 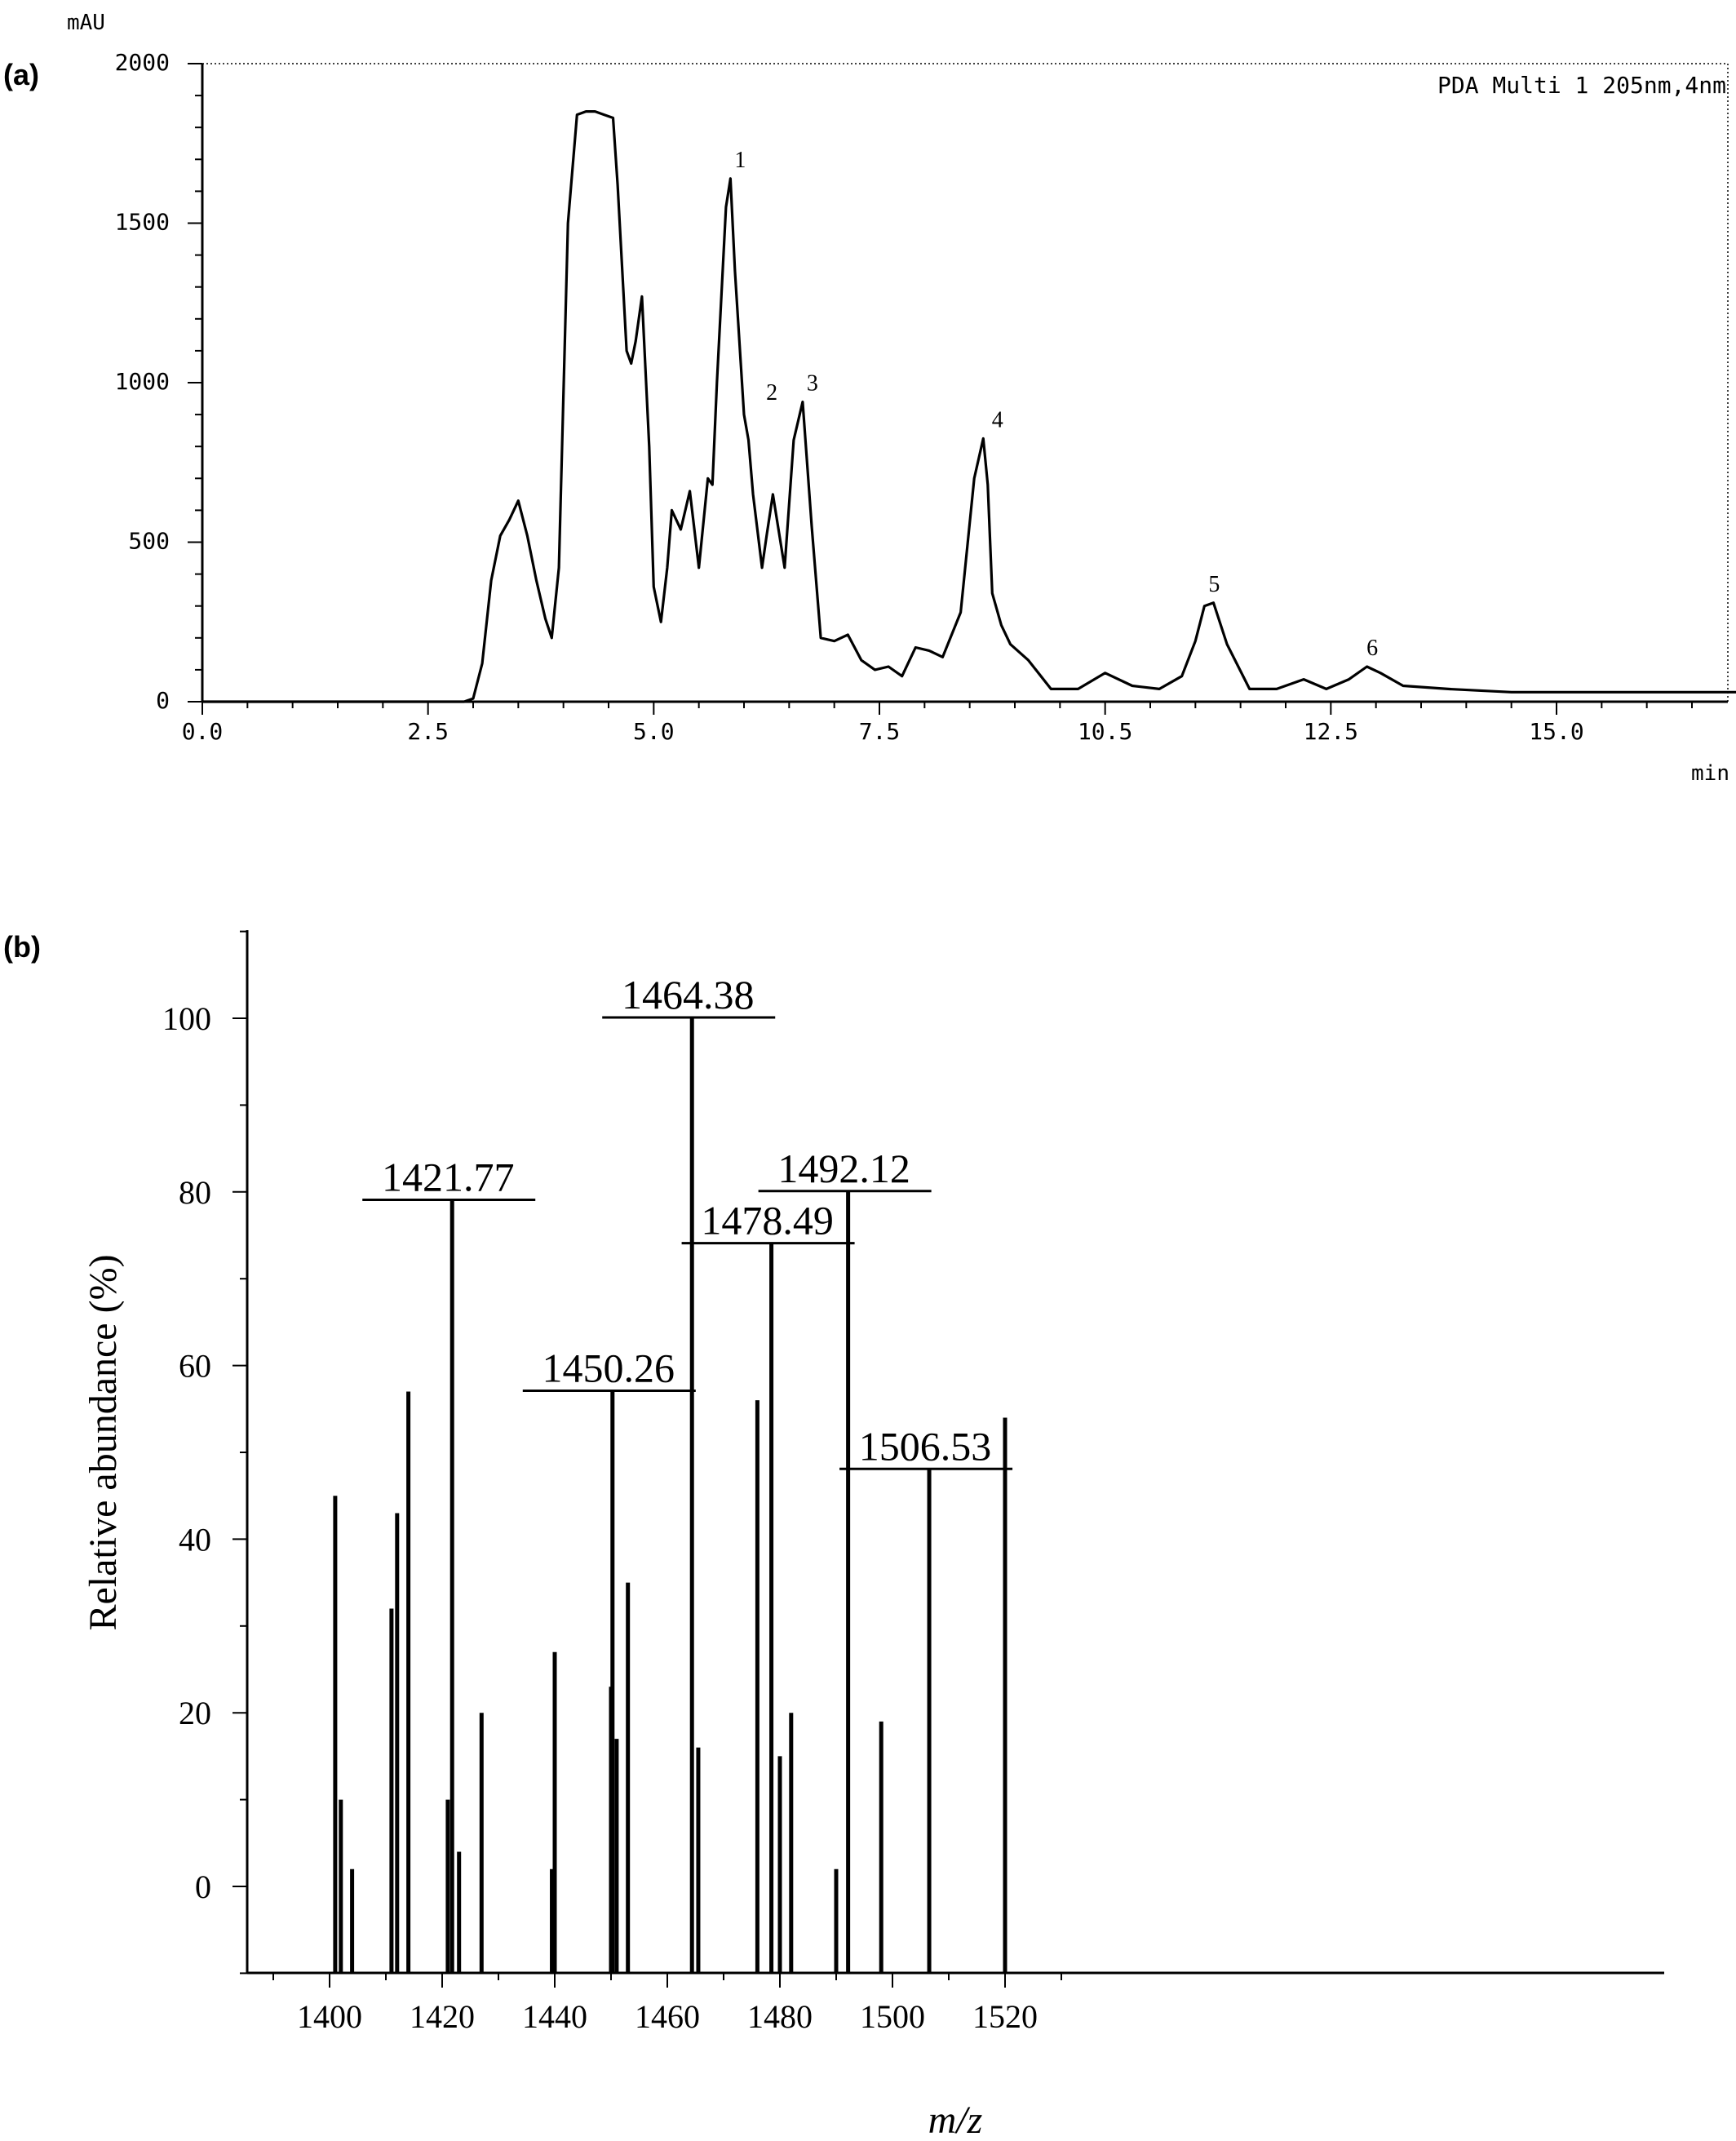 I want to click on x-tick-label-b: 1480, so click(x=780, y=2016).